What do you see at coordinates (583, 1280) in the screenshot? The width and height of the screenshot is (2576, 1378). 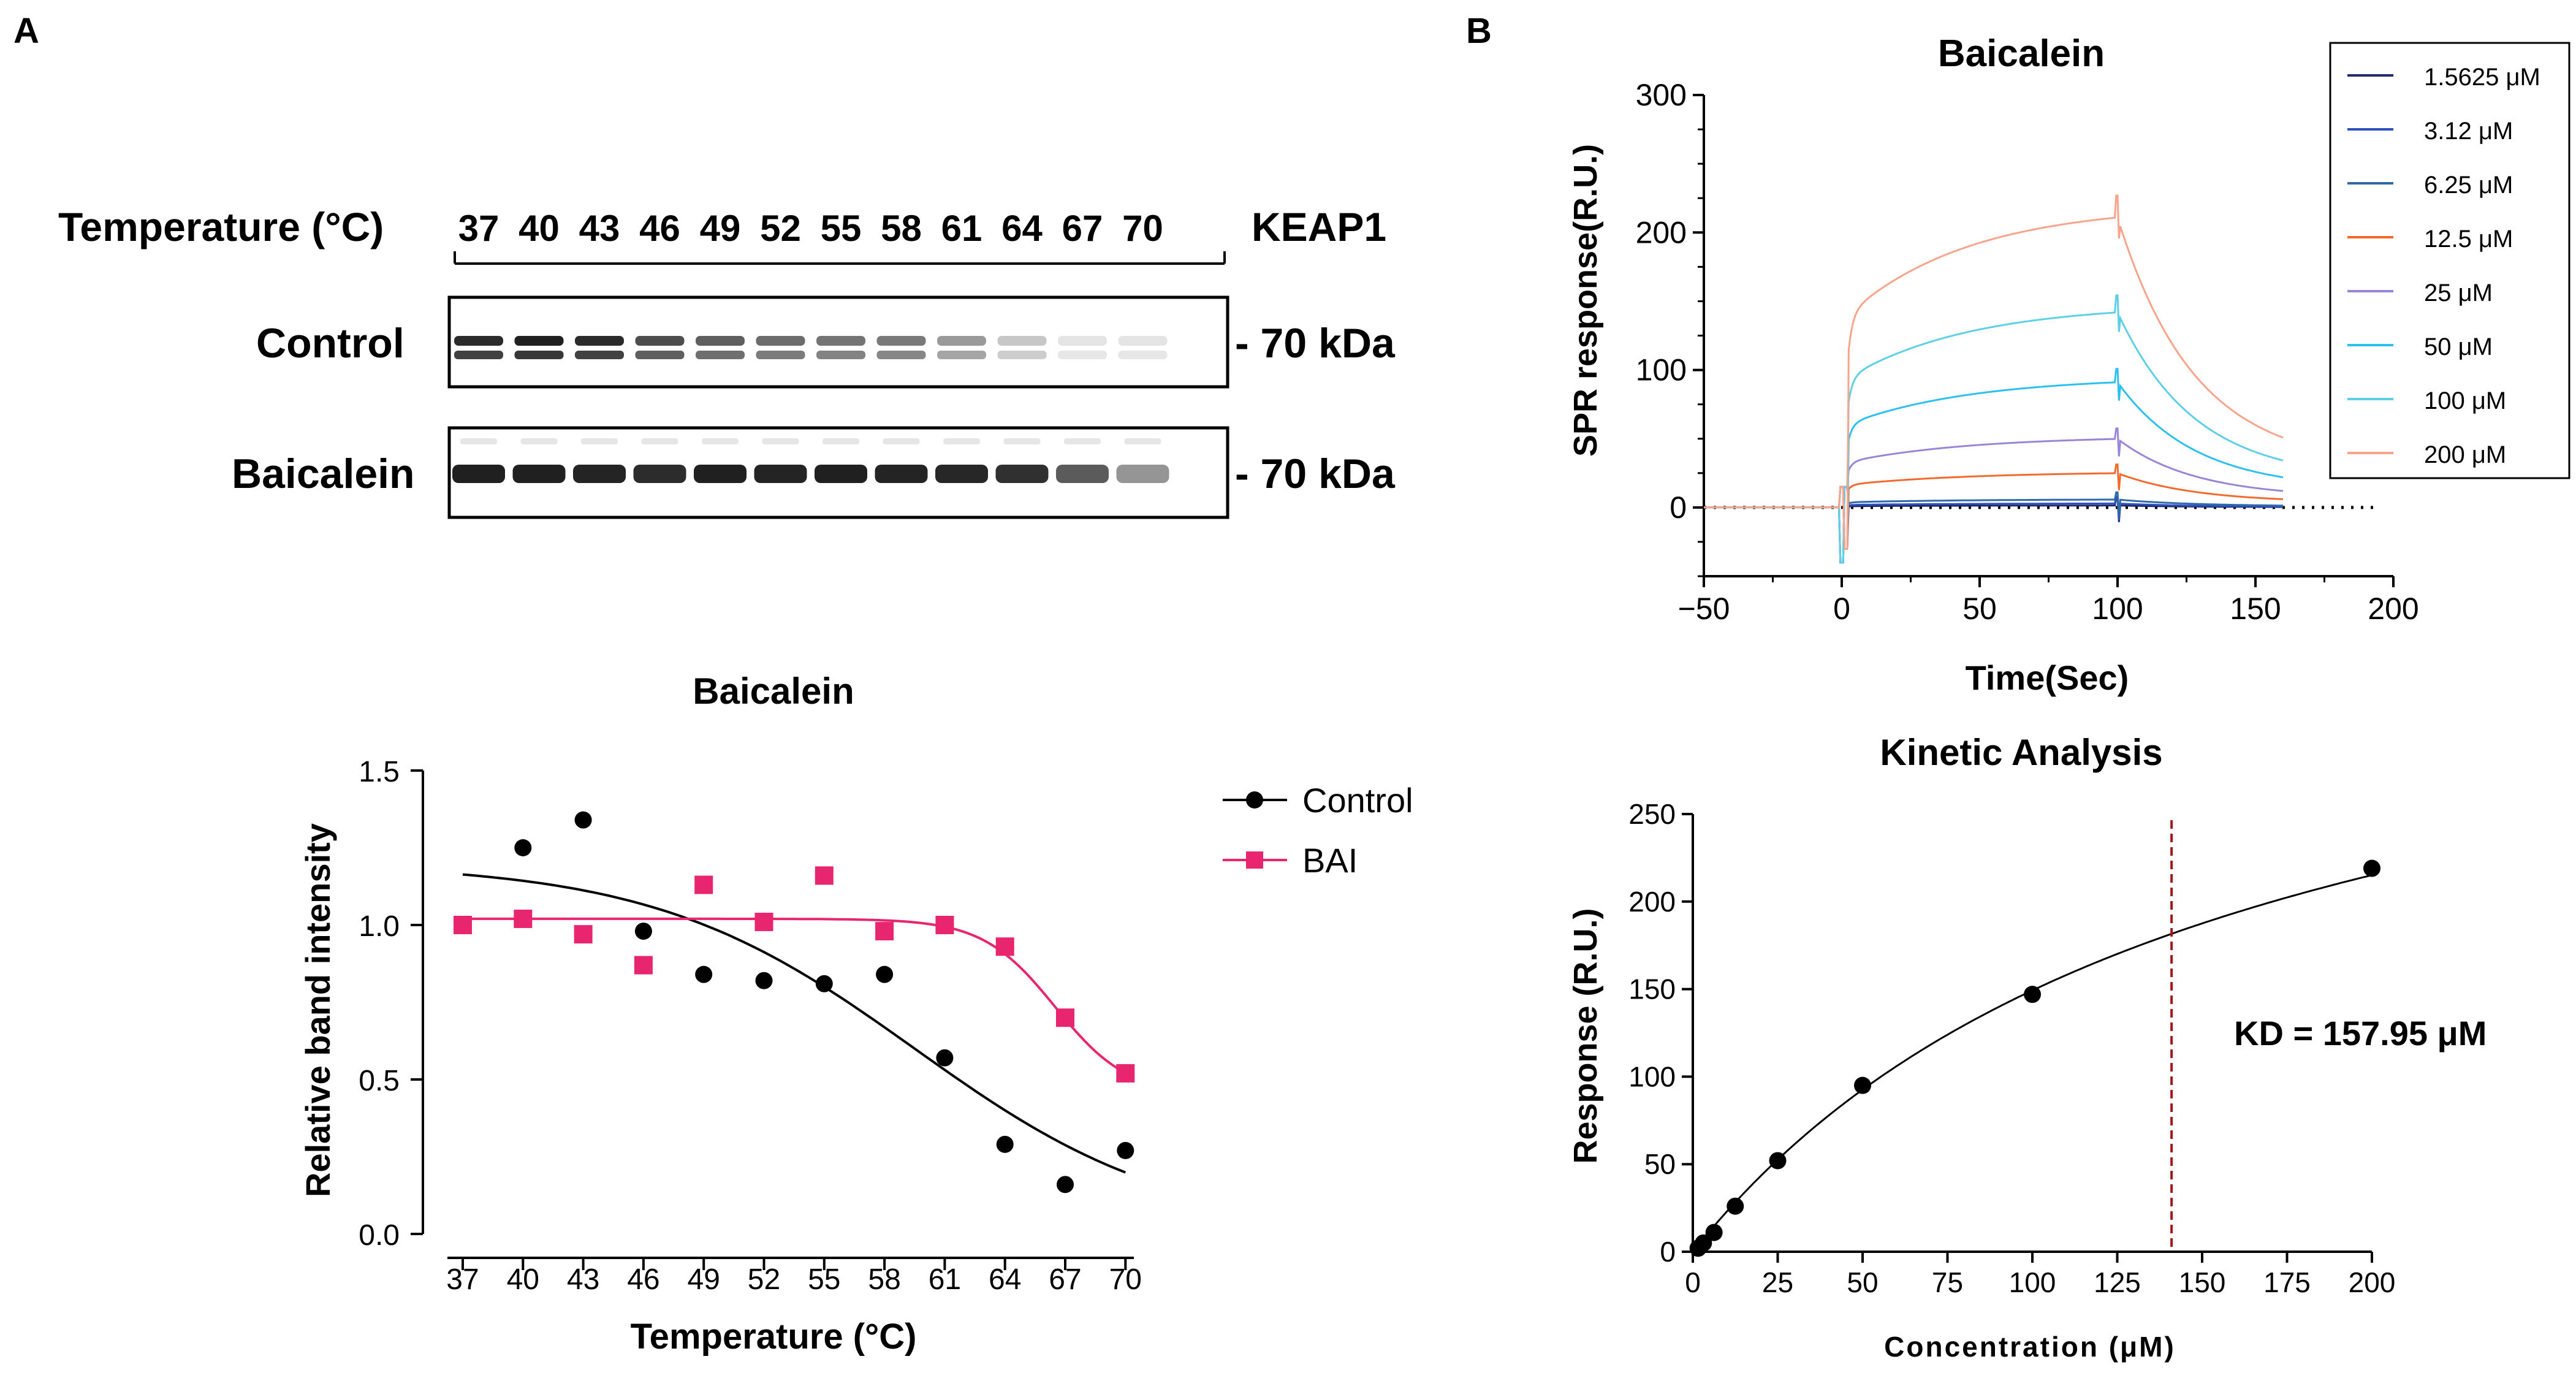 I see `cetsa-x-tick-label: 43` at bounding box center [583, 1280].